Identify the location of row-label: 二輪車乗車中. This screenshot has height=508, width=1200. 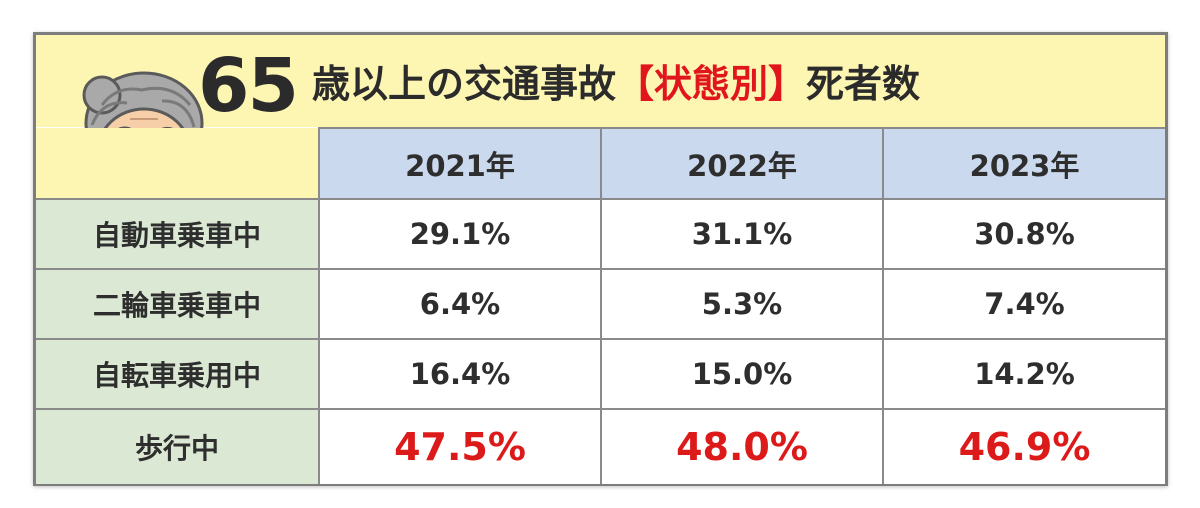
(178, 304).